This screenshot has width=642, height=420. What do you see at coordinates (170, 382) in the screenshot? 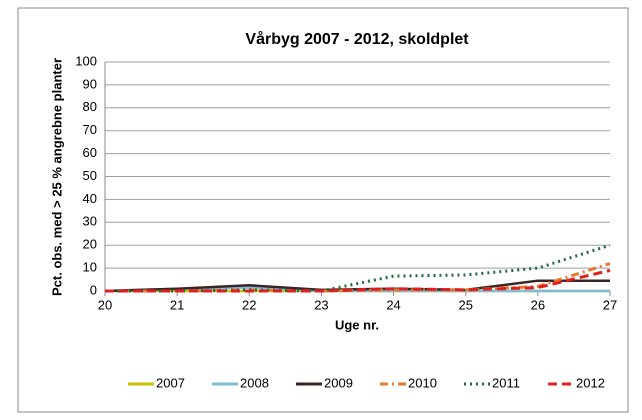
I see `legend-label: 2007` at bounding box center [170, 382].